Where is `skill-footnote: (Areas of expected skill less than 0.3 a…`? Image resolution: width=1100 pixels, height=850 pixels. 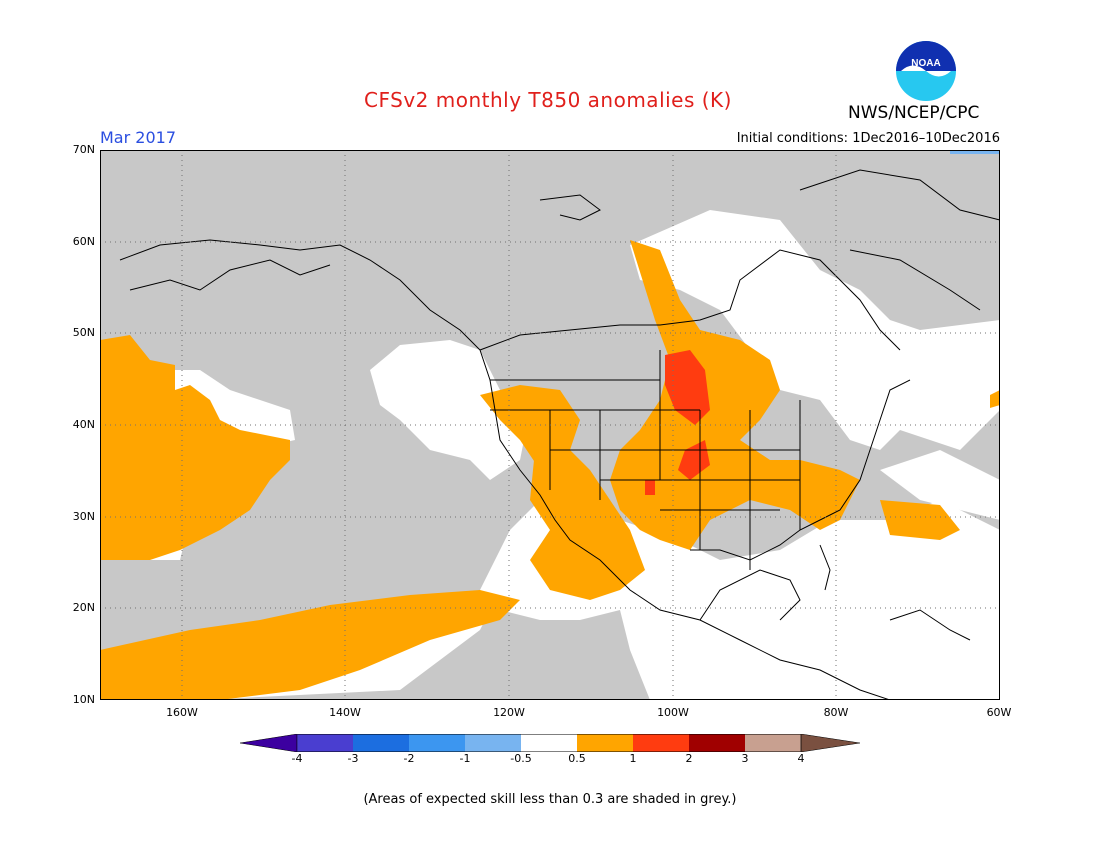
skill-footnote: (Areas of expected skill less than 0.3 a… is located at coordinates (550, 799).